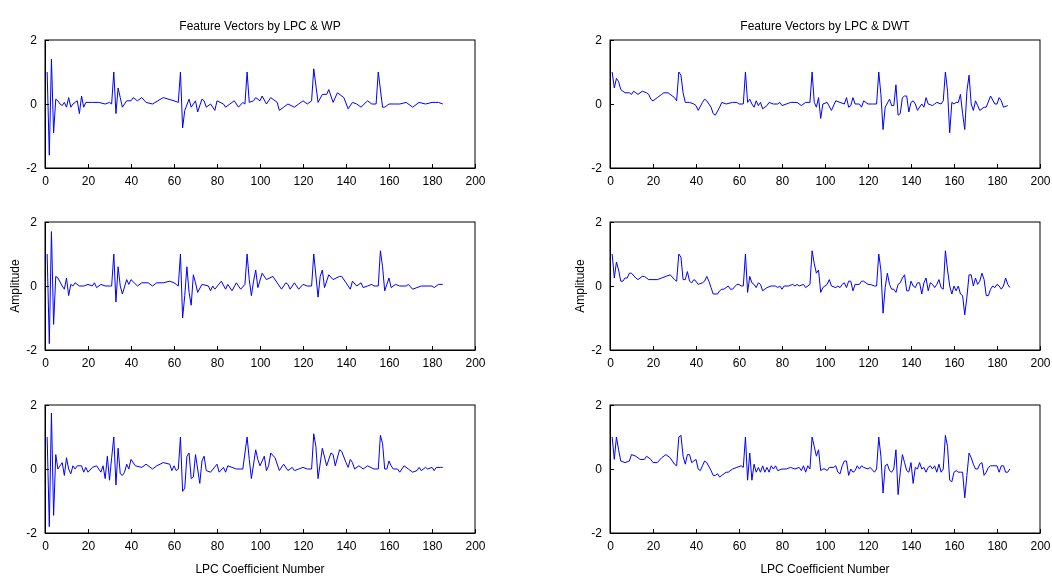 The height and width of the screenshot is (578, 1052). What do you see at coordinates (260, 26) in the screenshot?
I see `chart-title: Feature Vectors by LPC & WP` at bounding box center [260, 26].